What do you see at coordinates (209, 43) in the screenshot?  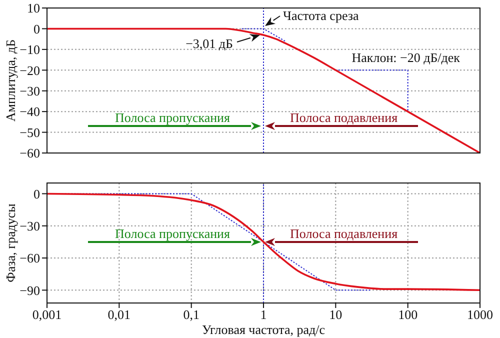 I see `annotation: −3,01 дБ` at bounding box center [209, 43].